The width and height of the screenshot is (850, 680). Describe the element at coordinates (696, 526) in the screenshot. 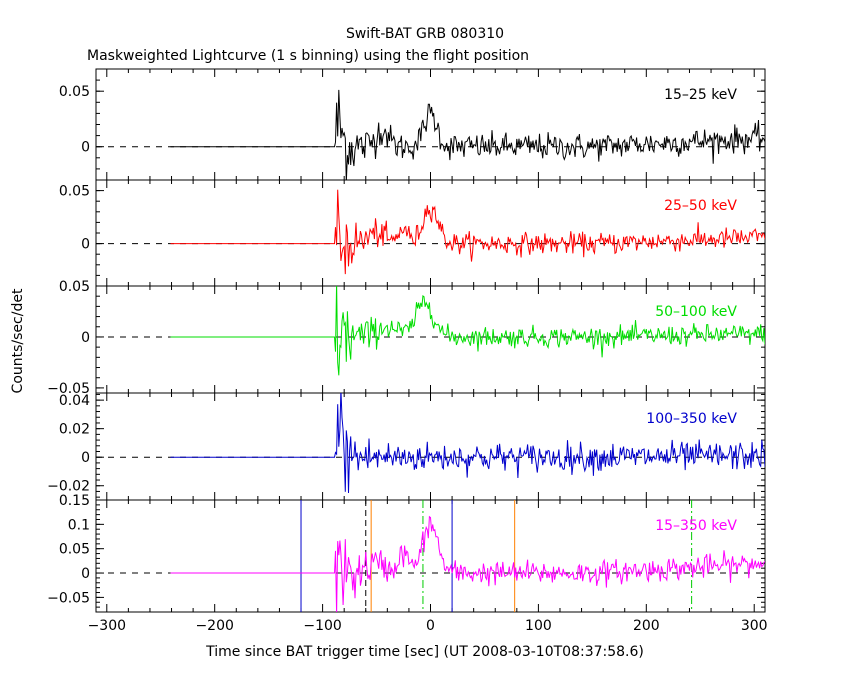

I see `band-label: 15–350 keV` at that location.